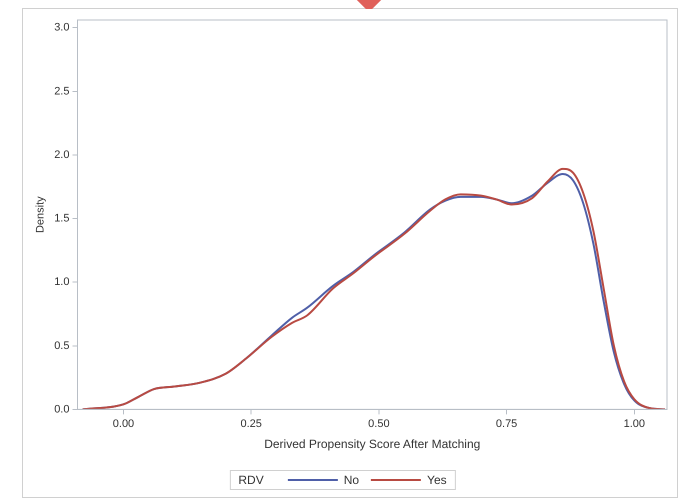 Image resolution: width=685 pixels, height=498 pixels. I want to click on x-tick-label: 0.50, so click(379, 424).